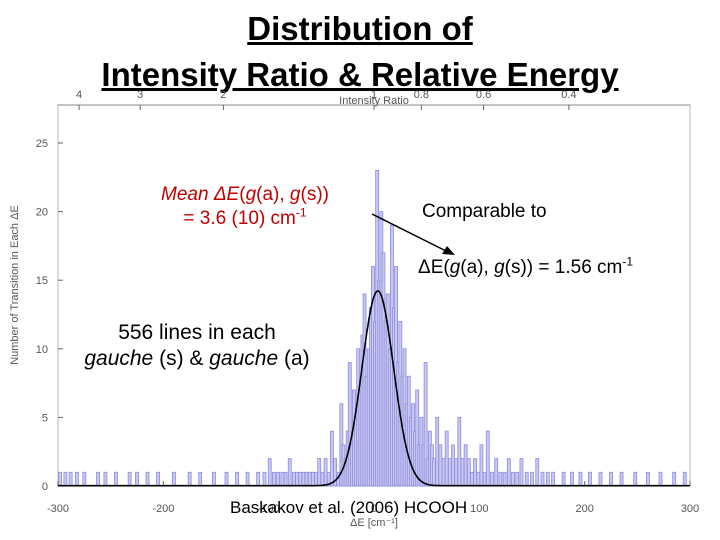 The width and height of the screenshot is (720, 540). Describe the element at coordinates (42, 144) in the screenshot. I see `y-tick-label: 25` at that location.